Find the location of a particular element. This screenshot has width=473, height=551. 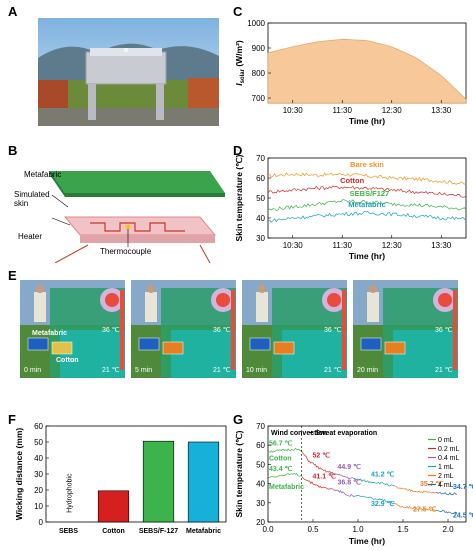

annotation-11: 27.5 ℃ is located at coordinates (425, 510).